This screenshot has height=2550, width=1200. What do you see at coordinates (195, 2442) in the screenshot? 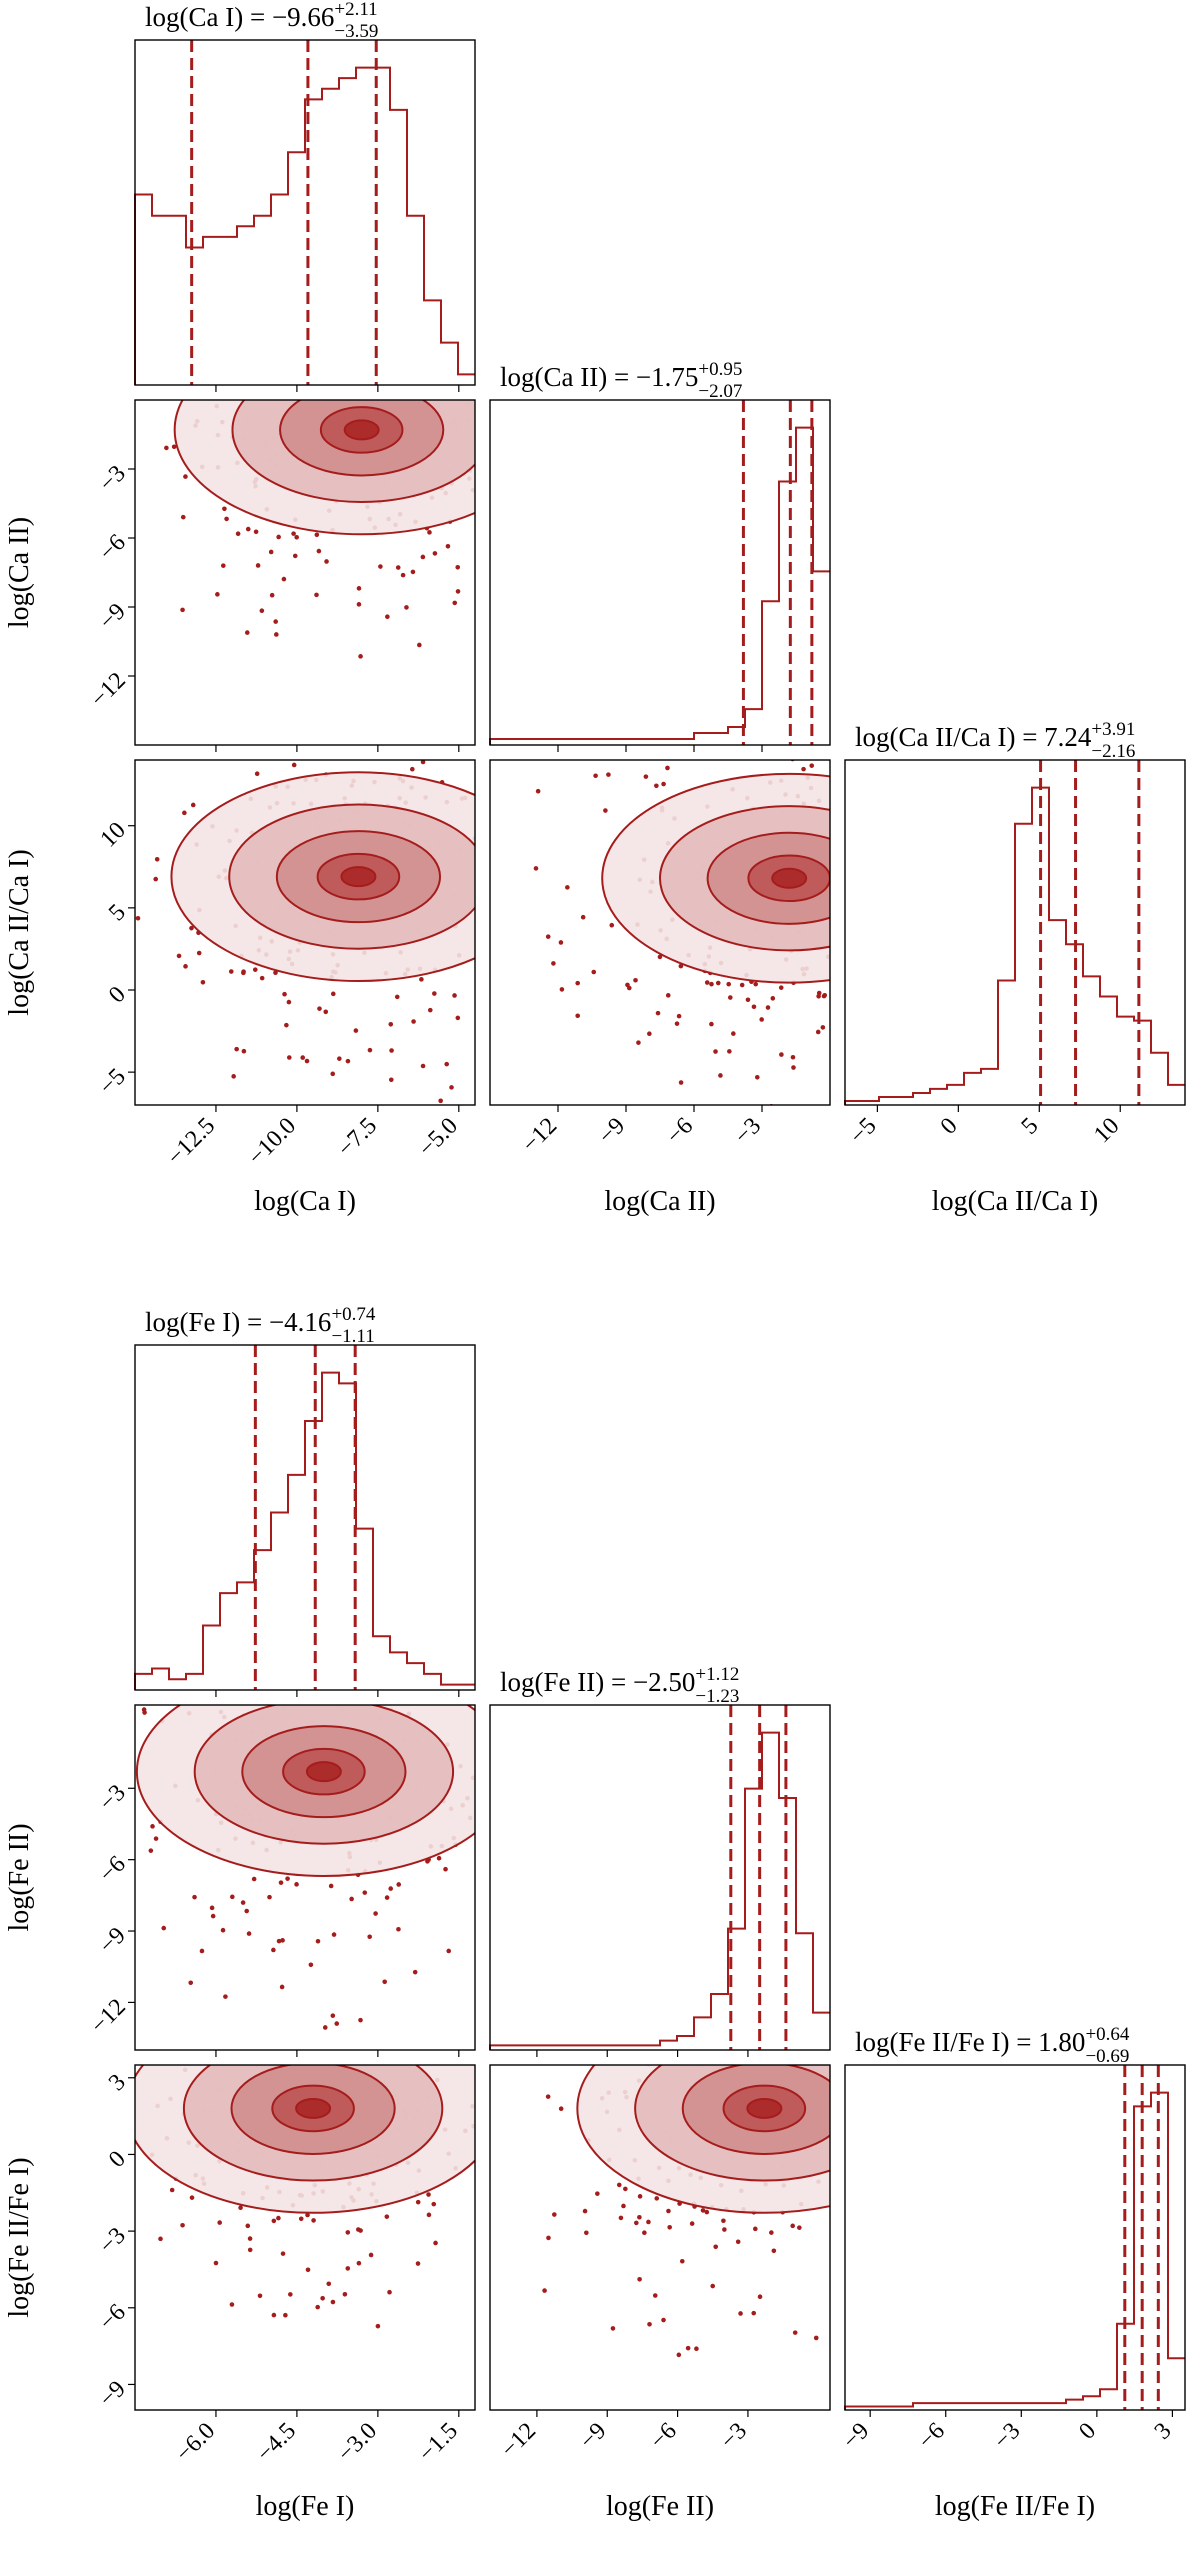
I see `x-tick-label: −6.0` at bounding box center [195, 2442].